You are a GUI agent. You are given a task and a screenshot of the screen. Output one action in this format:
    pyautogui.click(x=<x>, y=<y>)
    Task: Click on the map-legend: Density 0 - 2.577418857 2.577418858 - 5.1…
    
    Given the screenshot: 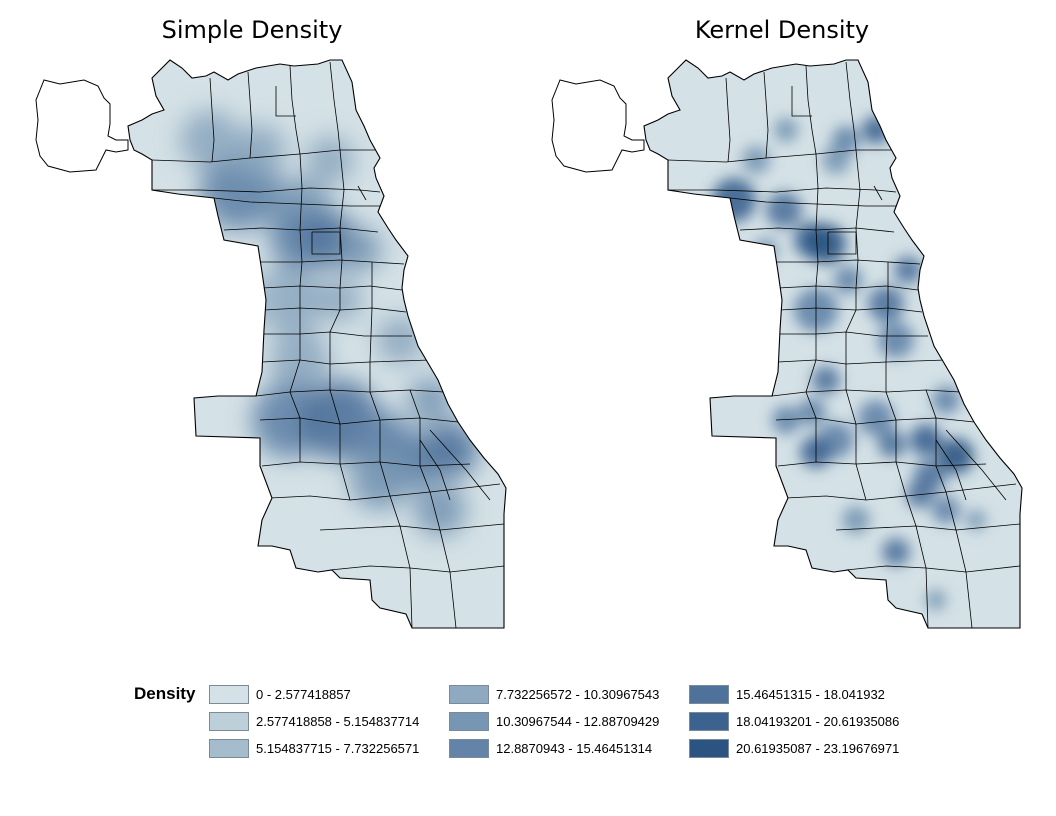 What is the action you would take?
    pyautogui.click(x=544, y=727)
    